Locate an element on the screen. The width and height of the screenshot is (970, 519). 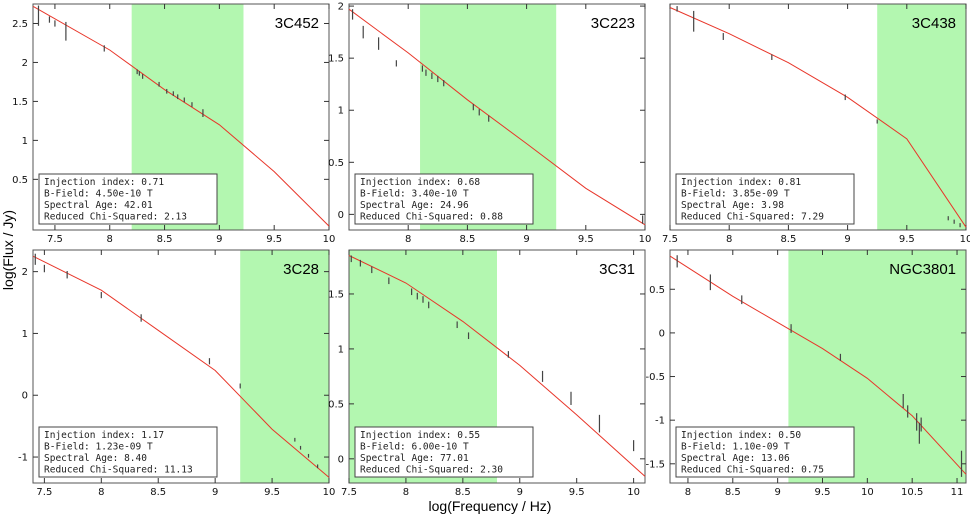
fit-info-line: Spectral Age: 8.40 is located at coordinates (95, 458).